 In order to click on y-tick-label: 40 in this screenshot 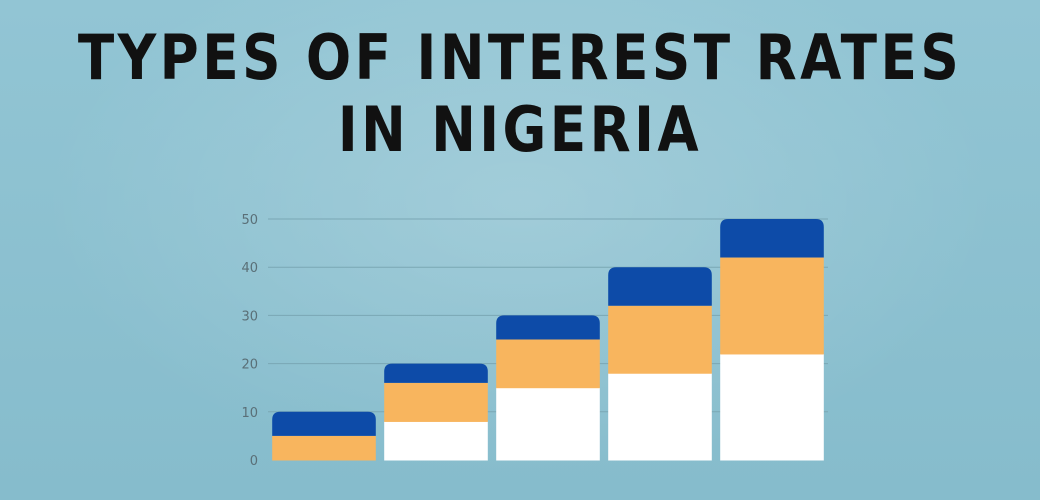, I will do `click(249, 268)`.